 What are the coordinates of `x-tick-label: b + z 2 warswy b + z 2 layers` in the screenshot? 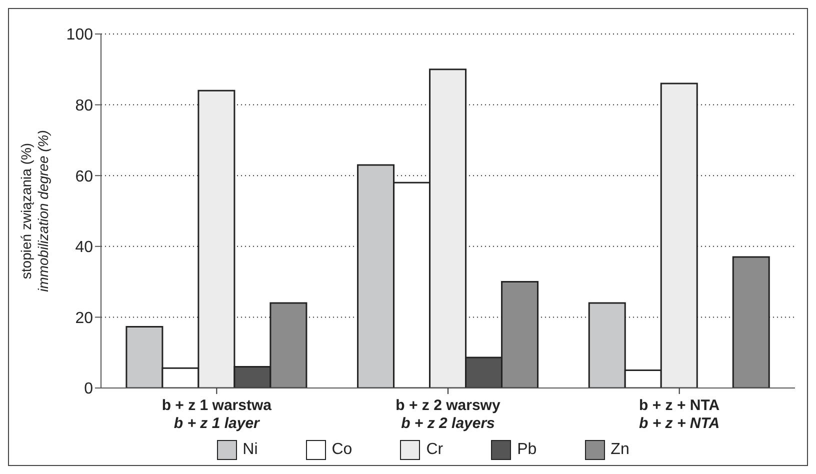 It's located at (448, 414).